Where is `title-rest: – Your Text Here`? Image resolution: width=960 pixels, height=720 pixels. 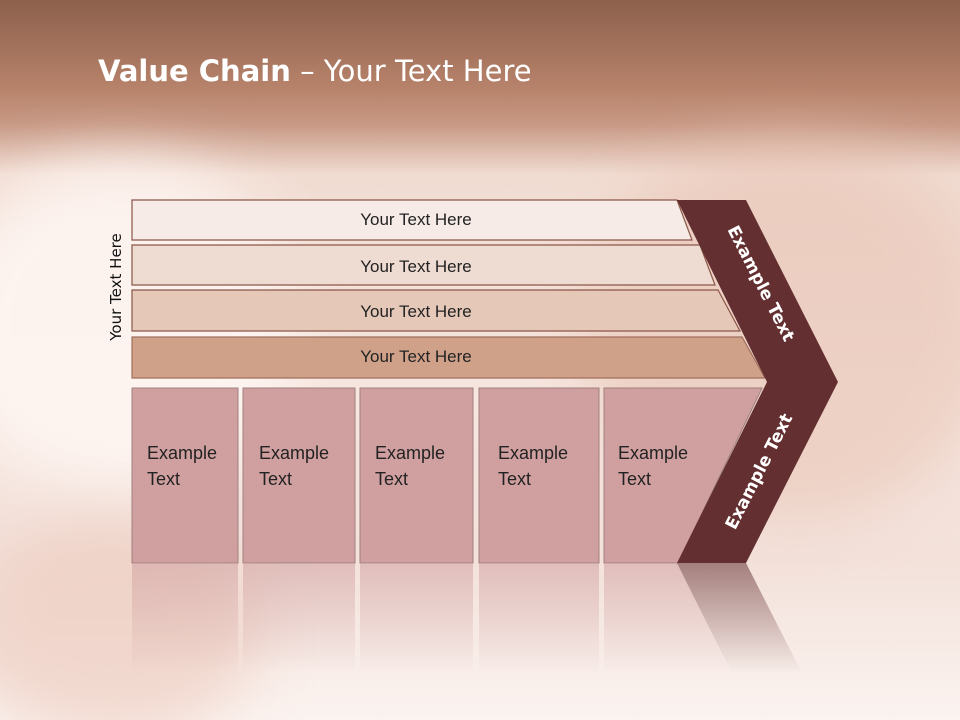
title-rest: – Your Text Here is located at coordinates (411, 71).